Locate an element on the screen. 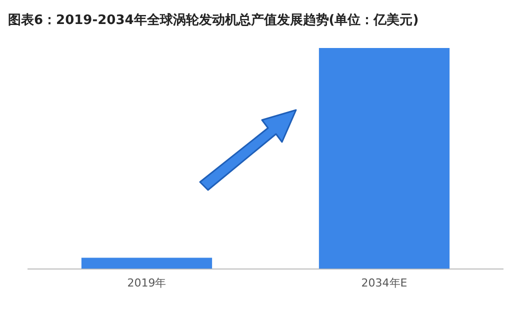  chart-title: 图表6：2019-2034年全球涡轮发动机总产值发展趋势(单位：亿美元) is located at coordinates (214, 21).